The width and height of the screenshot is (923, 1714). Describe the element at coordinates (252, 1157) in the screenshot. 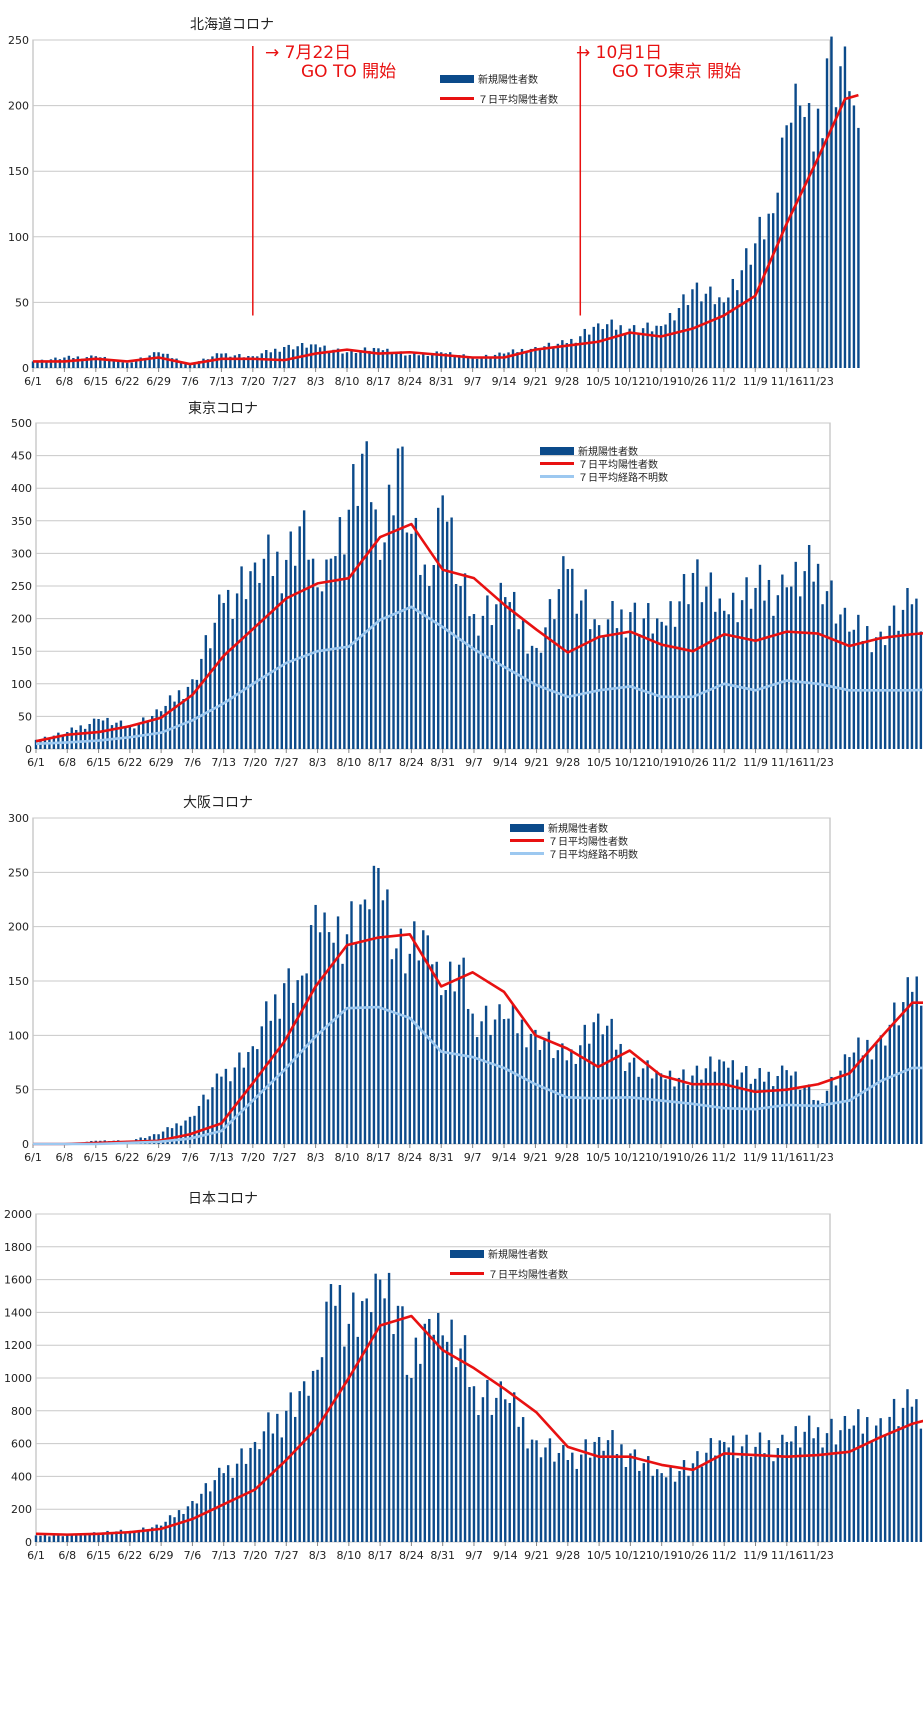

I see `x-tick-label: 7/20` at that location.